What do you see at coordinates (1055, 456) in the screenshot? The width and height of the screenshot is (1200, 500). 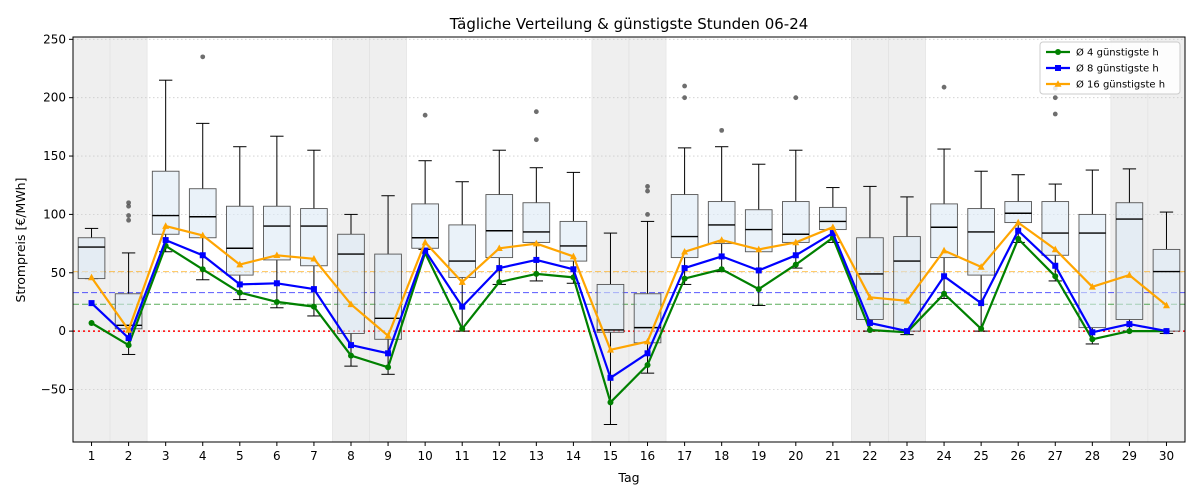 I see `x-tick-label-27: 27` at bounding box center [1055, 456].